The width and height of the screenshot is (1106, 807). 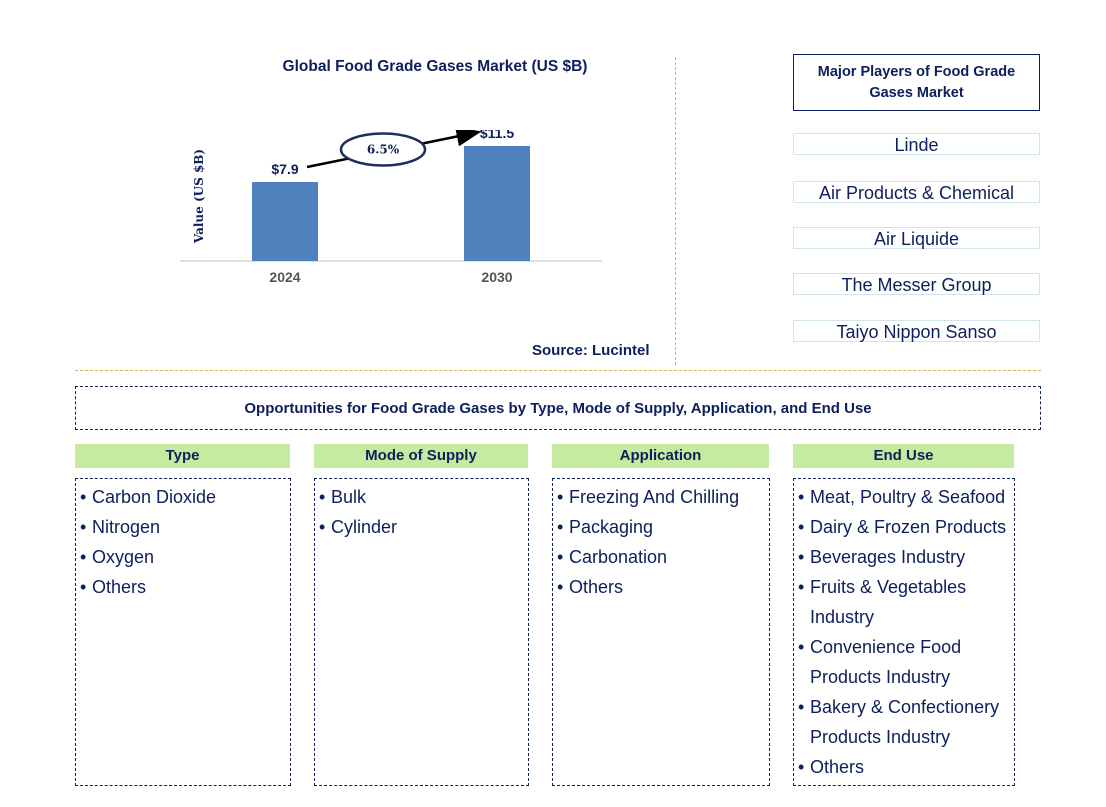 I want to click on horizontal-divider, so click(x=558, y=370).